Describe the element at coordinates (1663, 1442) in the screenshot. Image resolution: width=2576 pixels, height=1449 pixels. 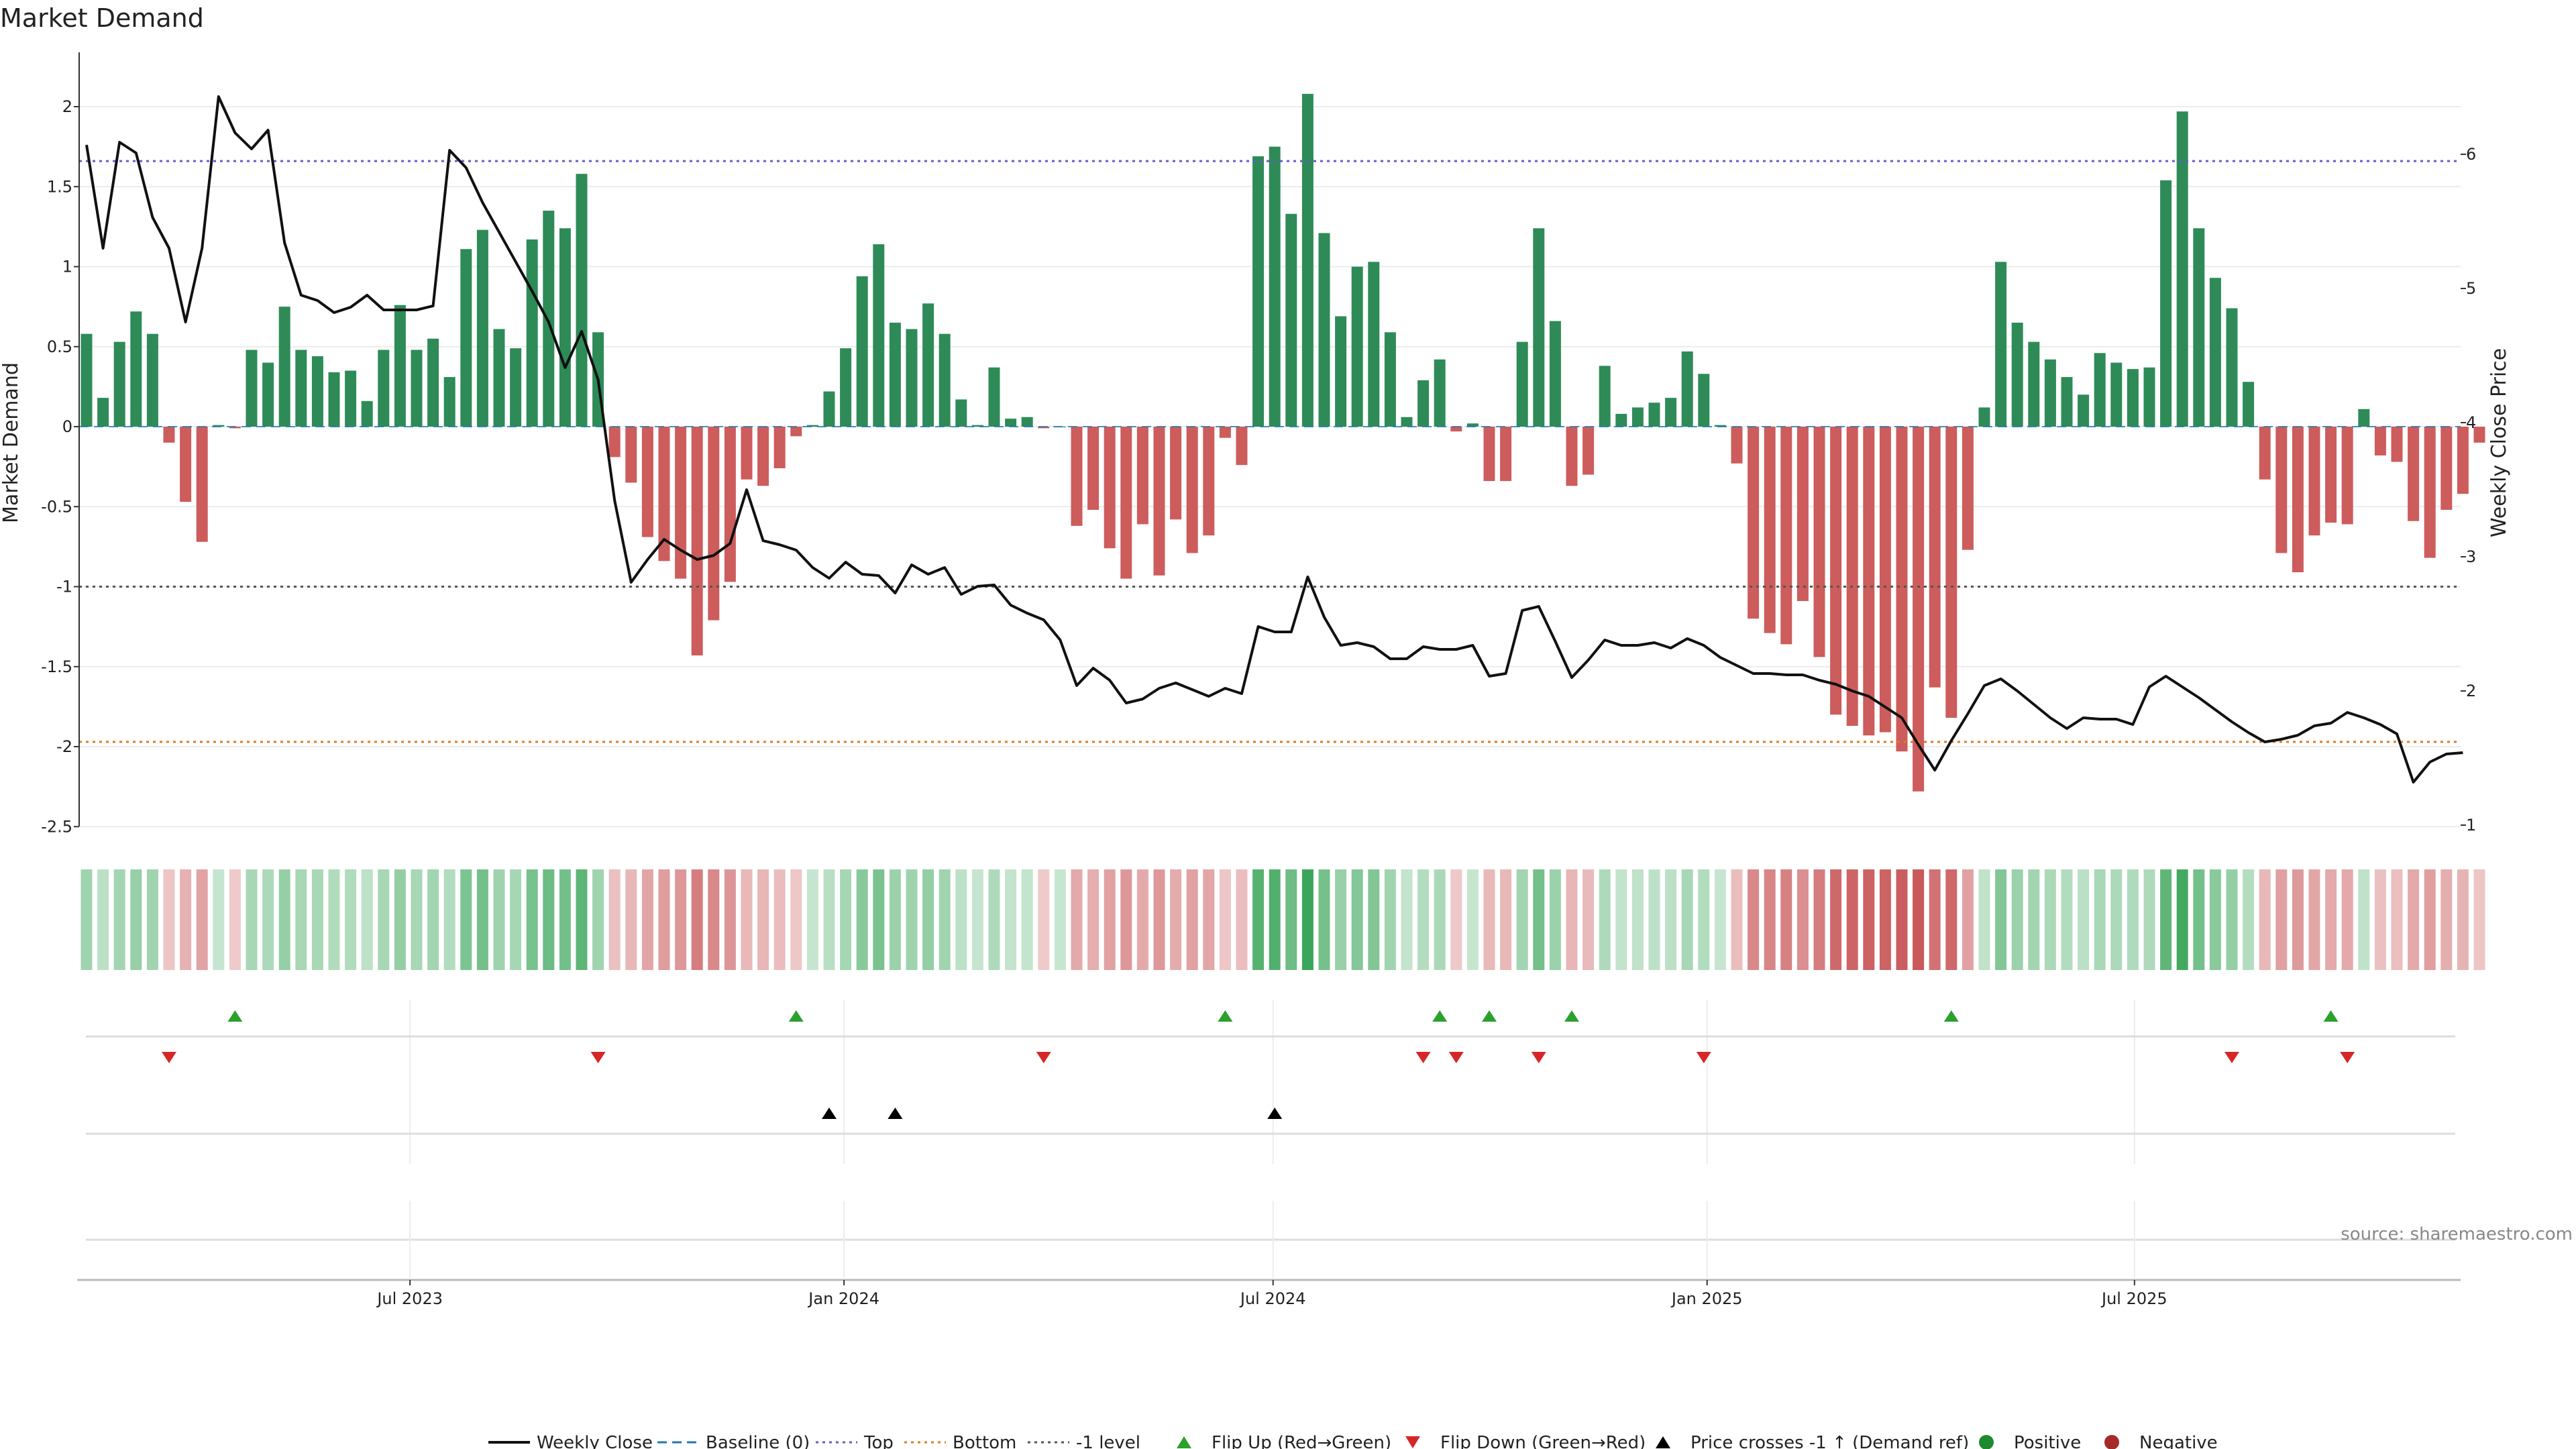
I see `legend-swatch-price-cross` at that location.